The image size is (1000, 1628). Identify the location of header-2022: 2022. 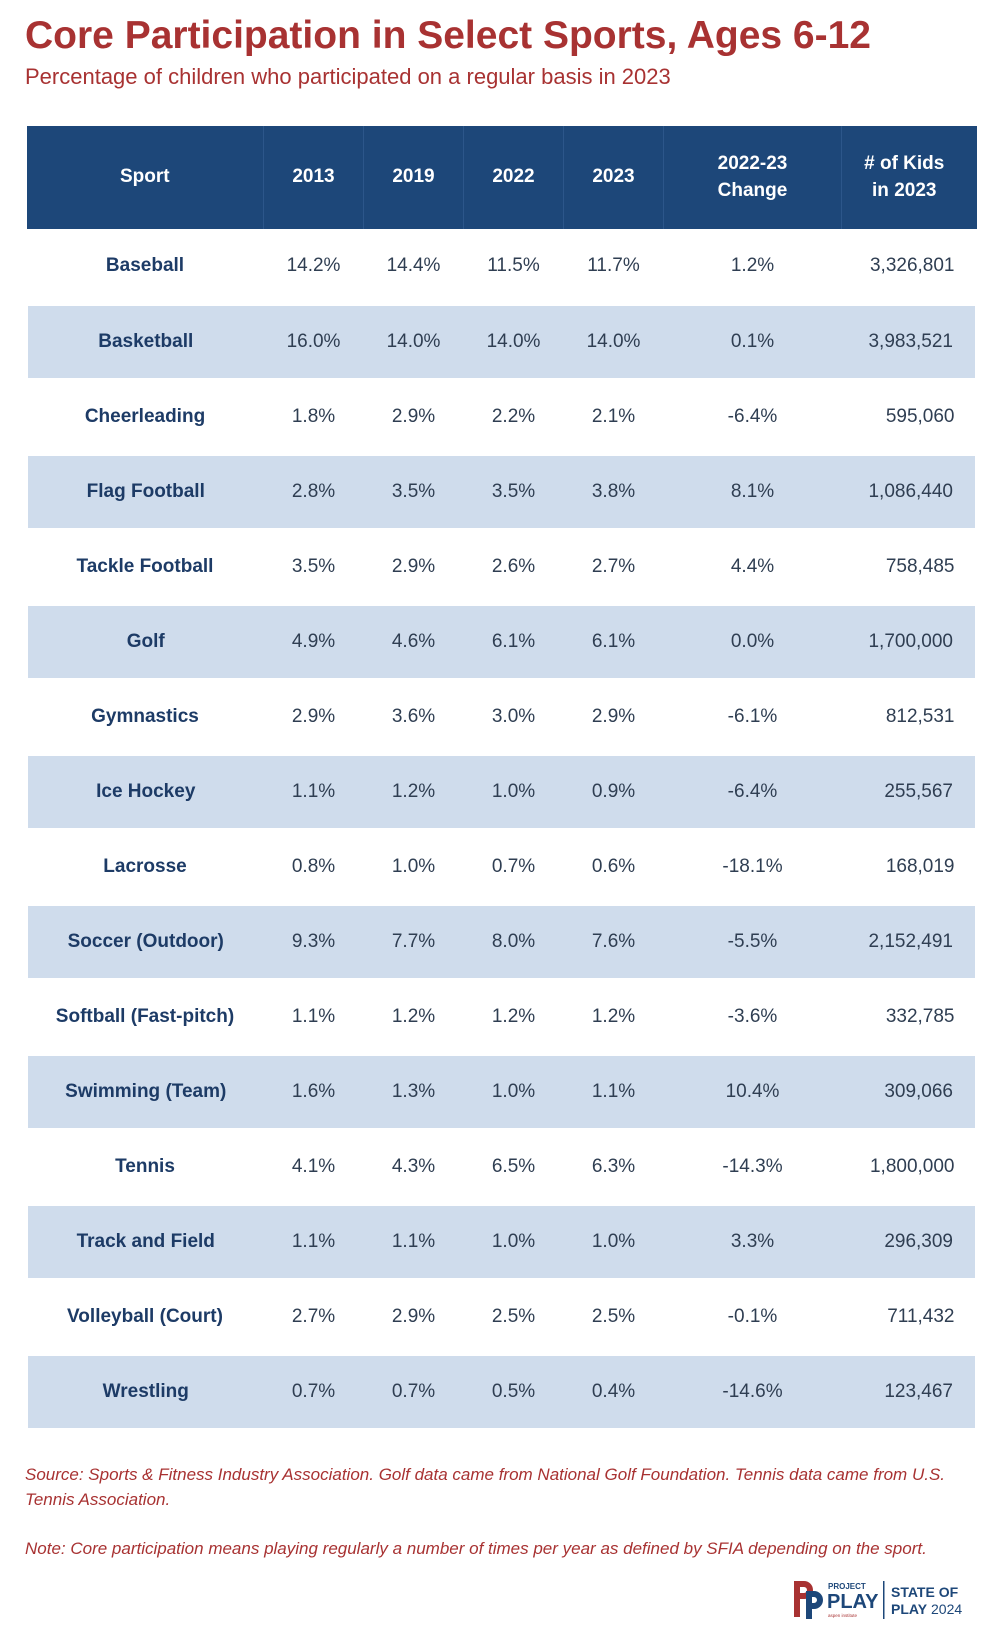
(513, 177).